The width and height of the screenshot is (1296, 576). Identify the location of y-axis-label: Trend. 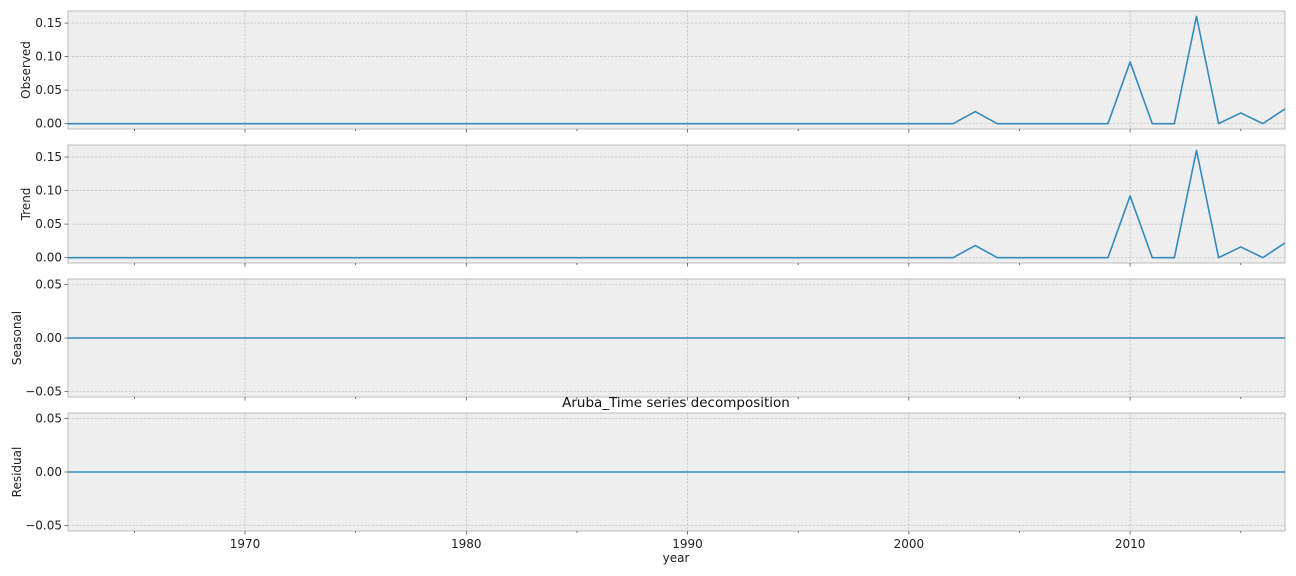
(26, 205).